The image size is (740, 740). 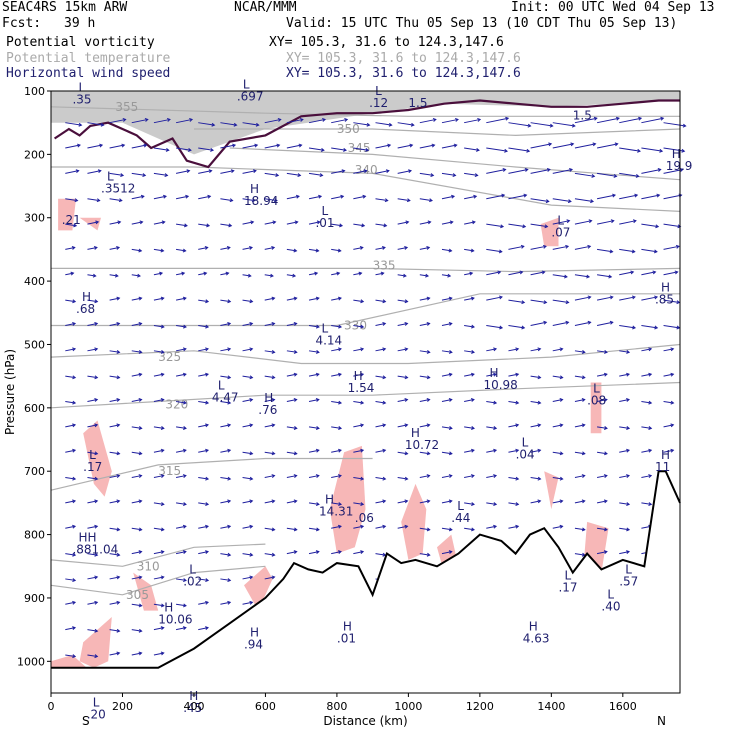 I want to click on hl-value: 18.94, so click(x=261, y=201).